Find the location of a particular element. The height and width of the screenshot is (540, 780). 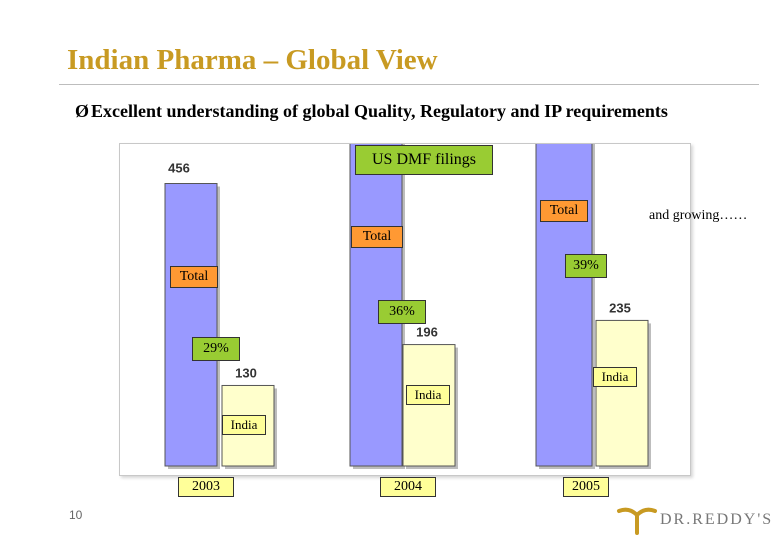

india-value-label-2005: 235 is located at coordinates (620, 307).